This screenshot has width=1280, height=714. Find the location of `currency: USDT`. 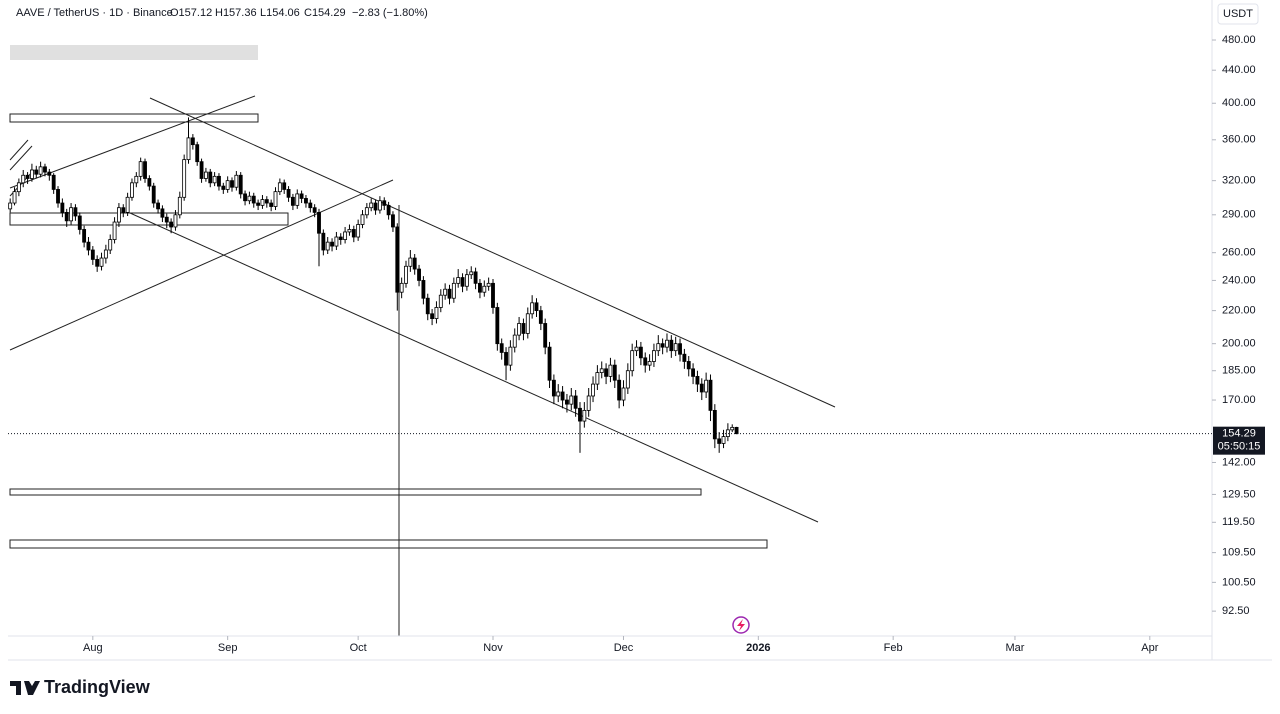

currency: USDT is located at coordinates (1238, 14).